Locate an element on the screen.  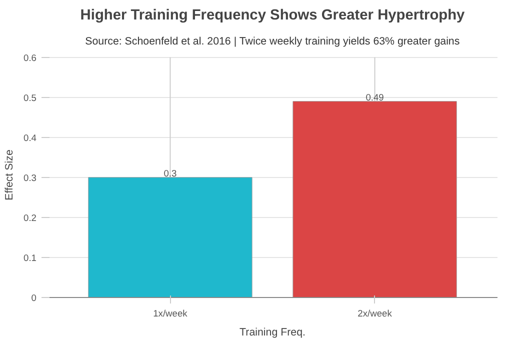
y-tick-label: 0.2 is located at coordinates (30, 217).